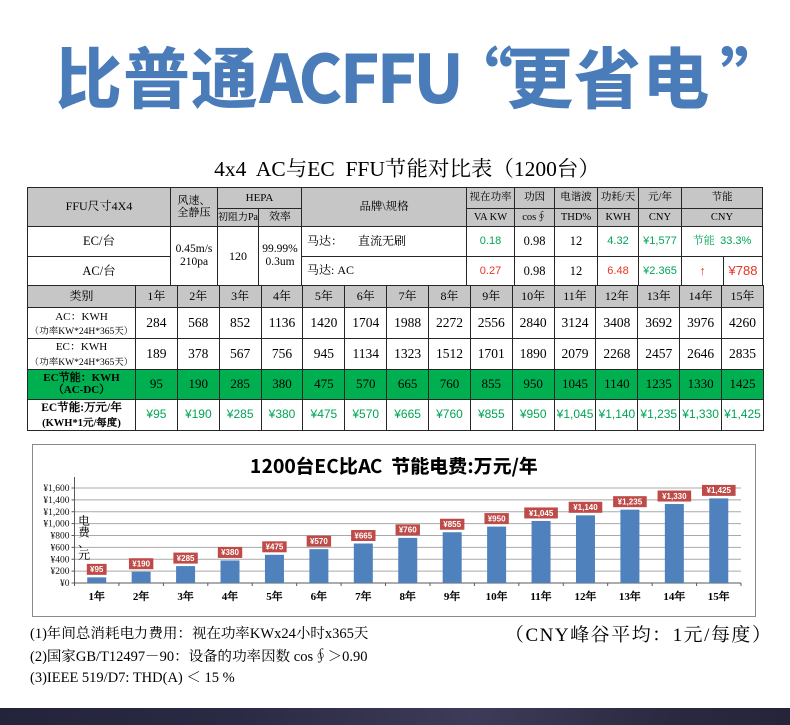 This screenshot has height=725, width=790. What do you see at coordinates (363, 596) in the screenshot?
I see `svg-text: 7年` at bounding box center [363, 596].